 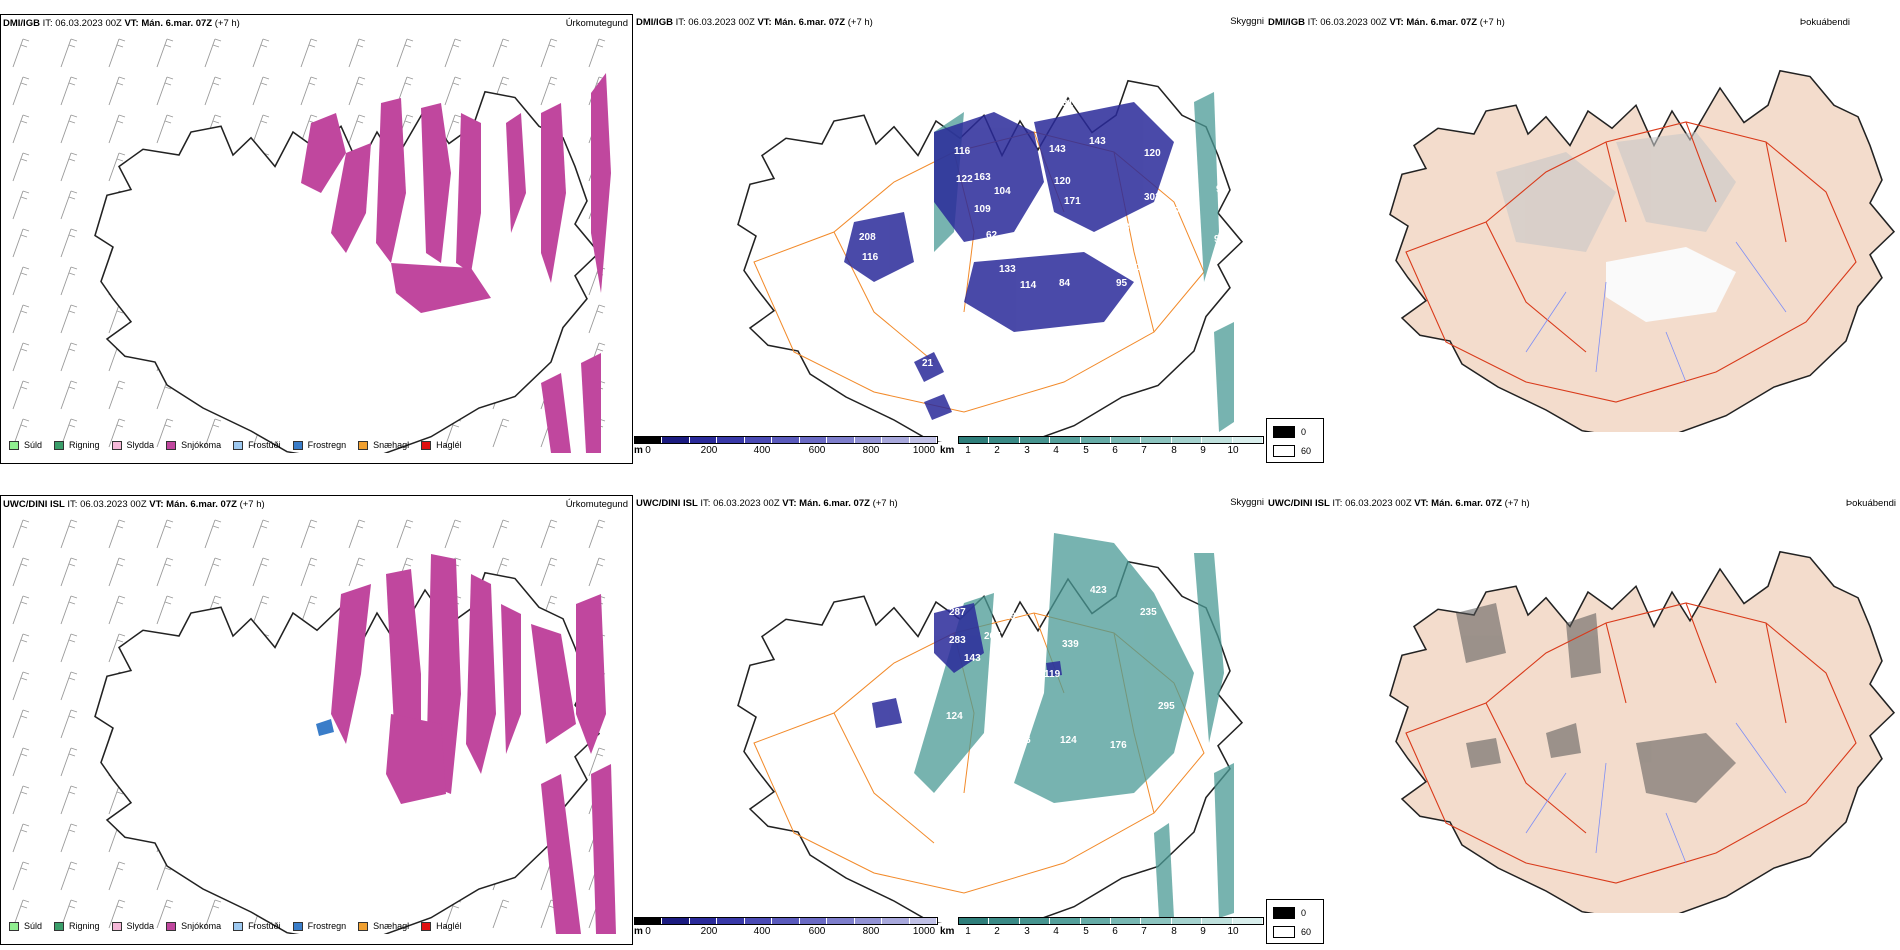 I want to click on tick-label: 400, so click(x=762, y=931).